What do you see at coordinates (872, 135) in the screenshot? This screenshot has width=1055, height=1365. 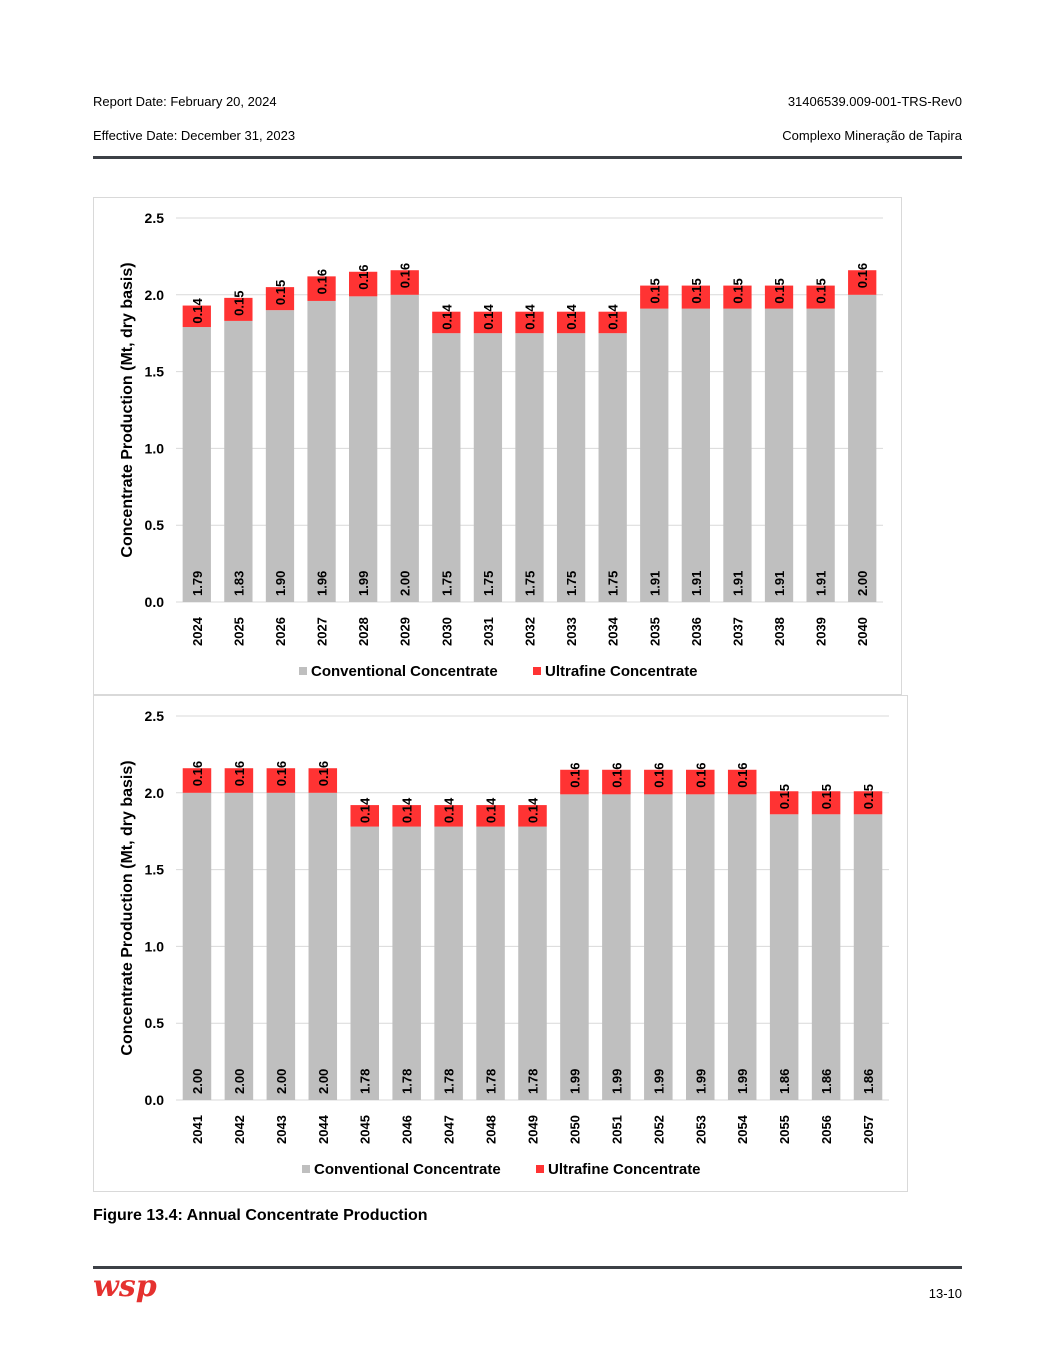 I see `project-name: Complexo Mineração de Tapira` at bounding box center [872, 135].